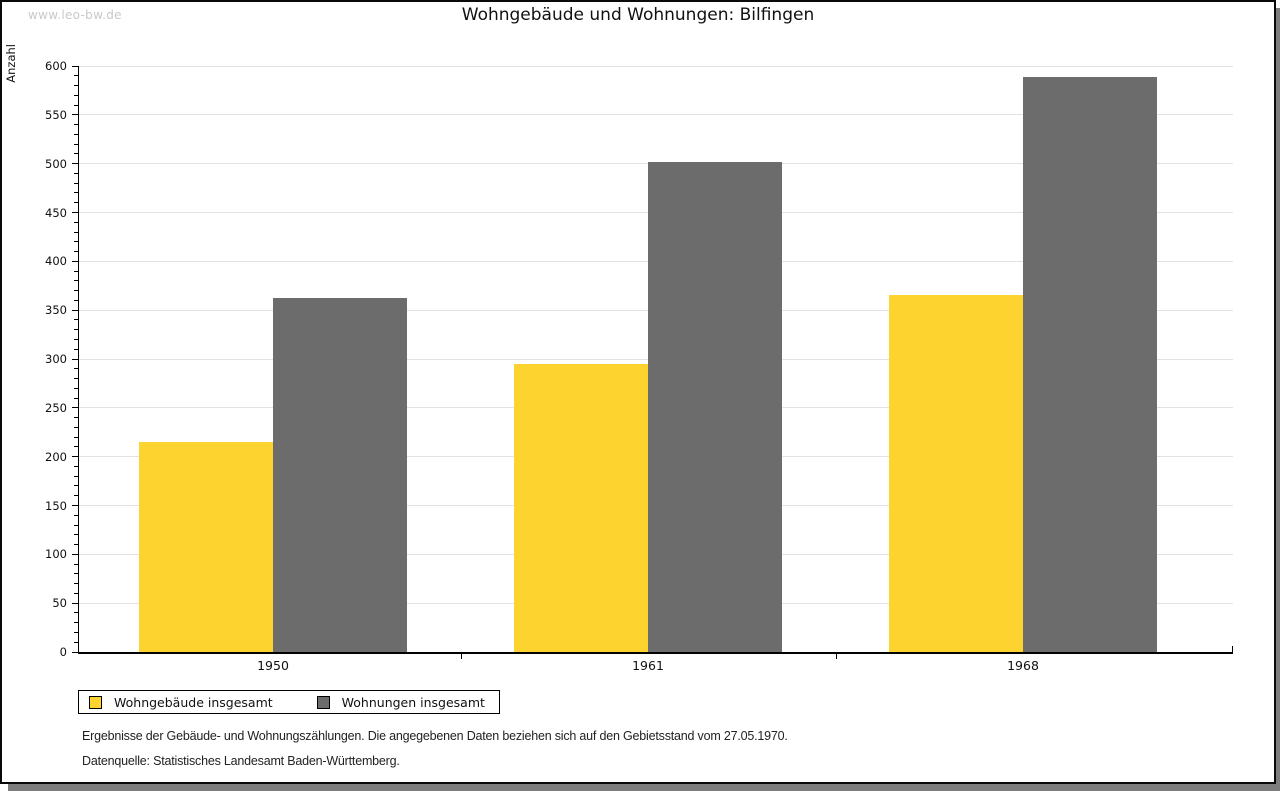 This screenshot has width=1280, height=791. I want to click on bar-1961-wohngebaeude, so click(581, 507).